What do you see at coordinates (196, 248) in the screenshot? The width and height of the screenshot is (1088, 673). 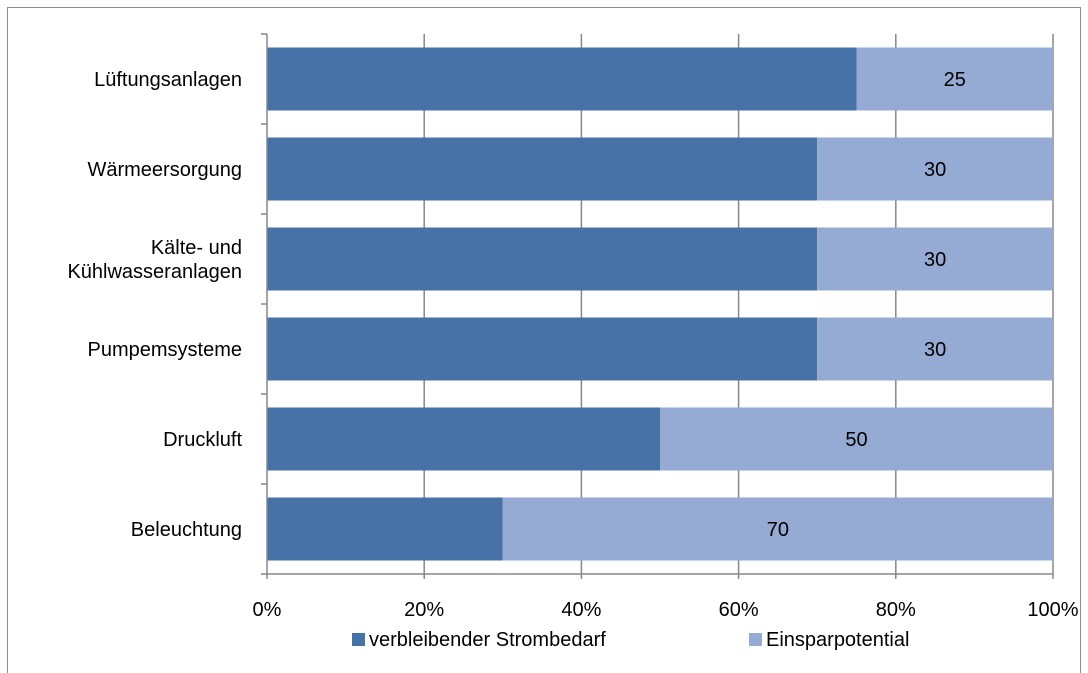 I see `category-label: Kälte- und` at bounding box center [196, 248].